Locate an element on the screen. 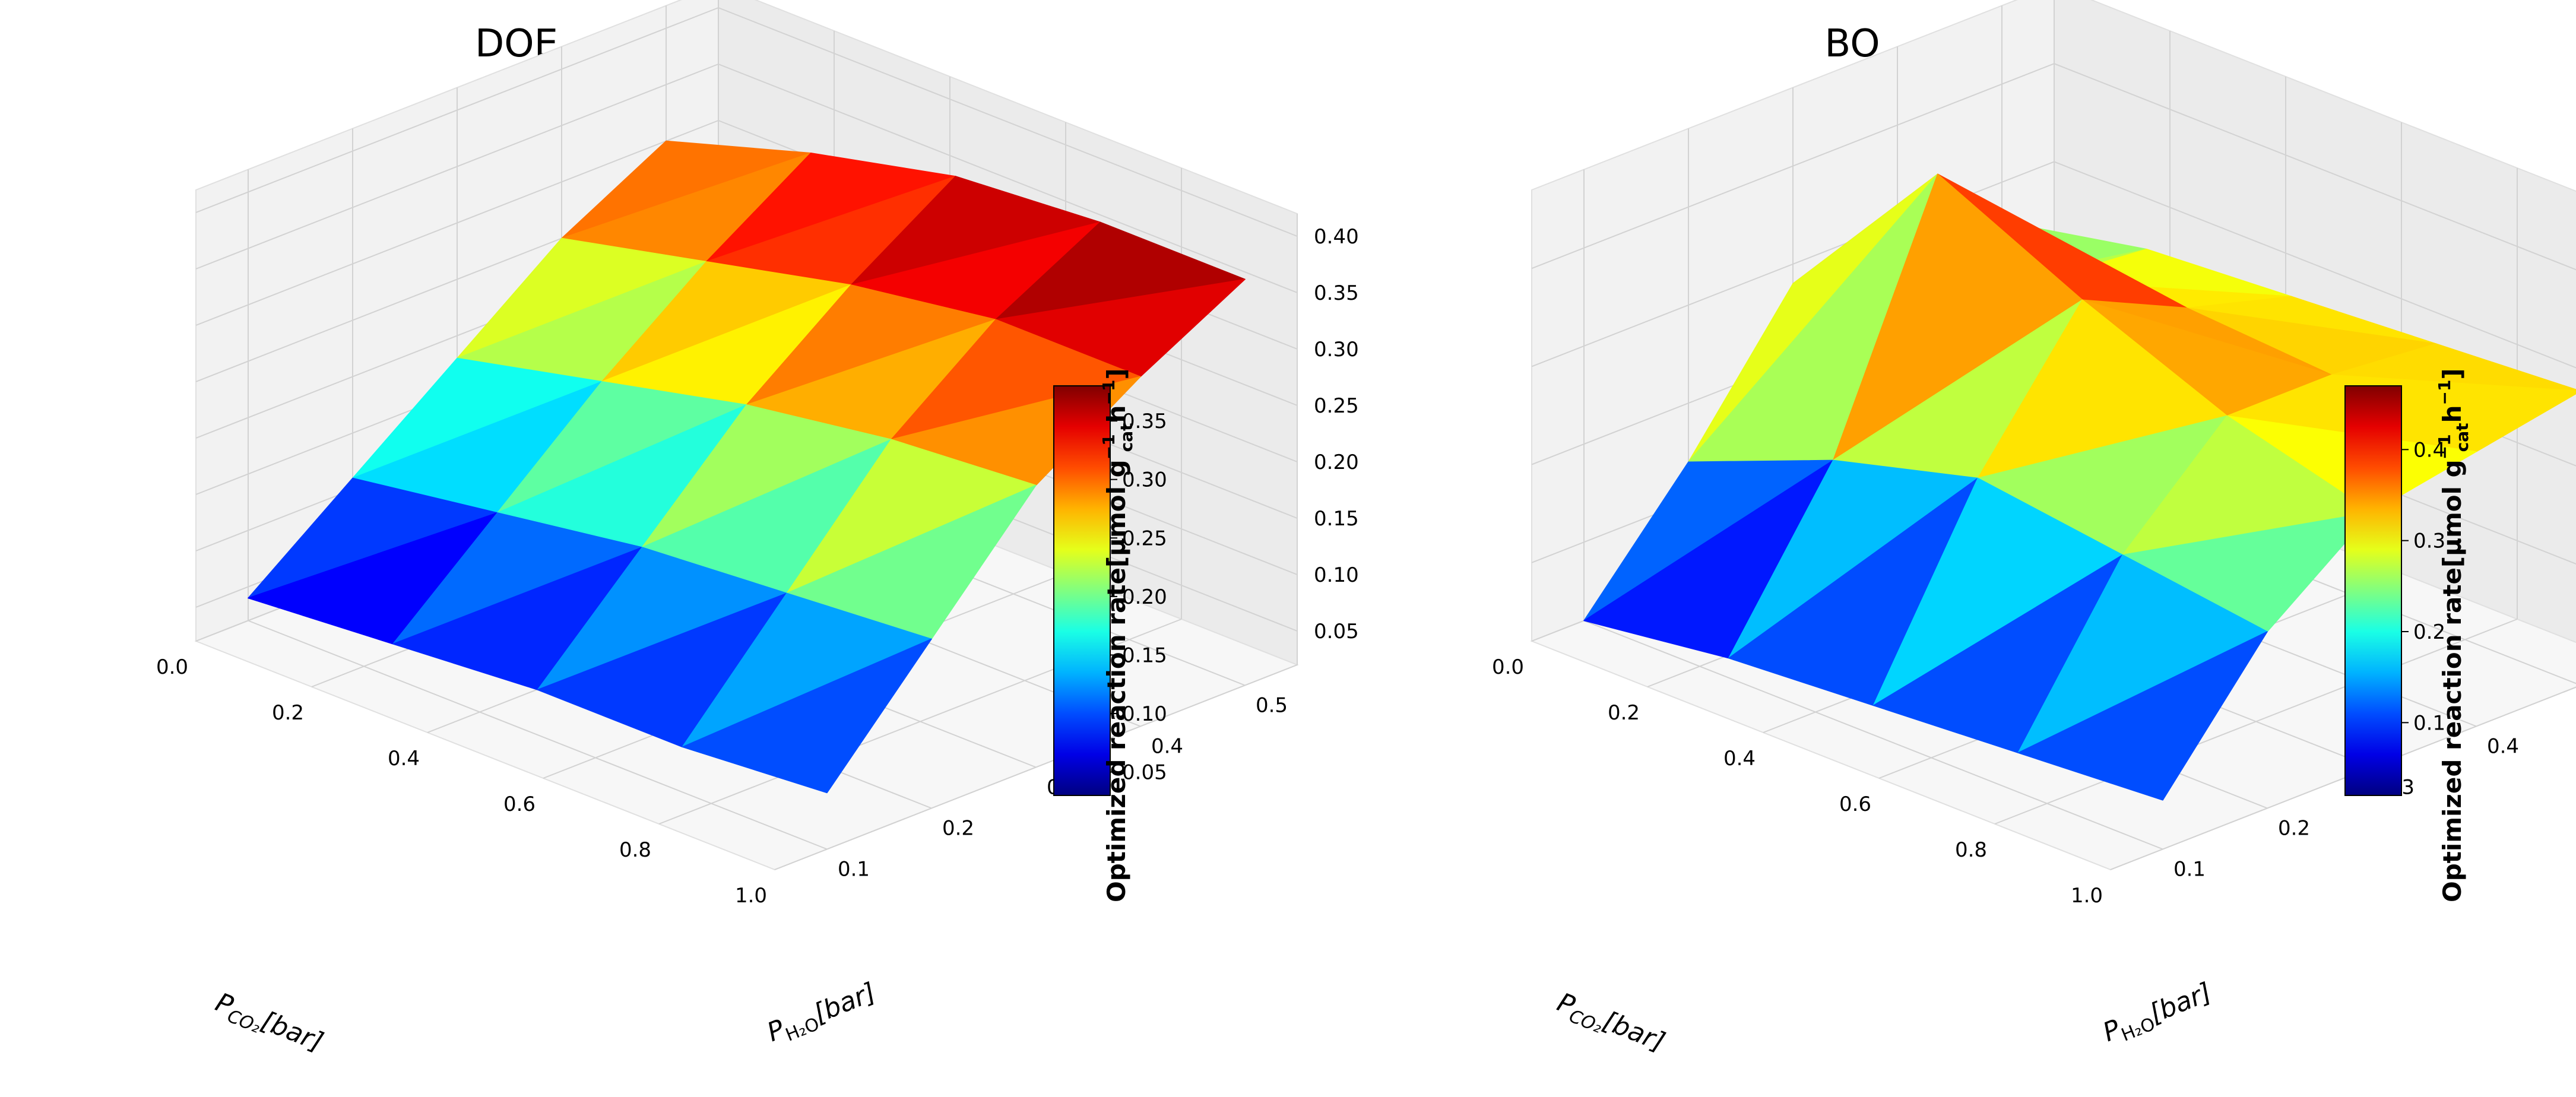  z-tick-label: 0.20 is located at coordinates (1337, 462).